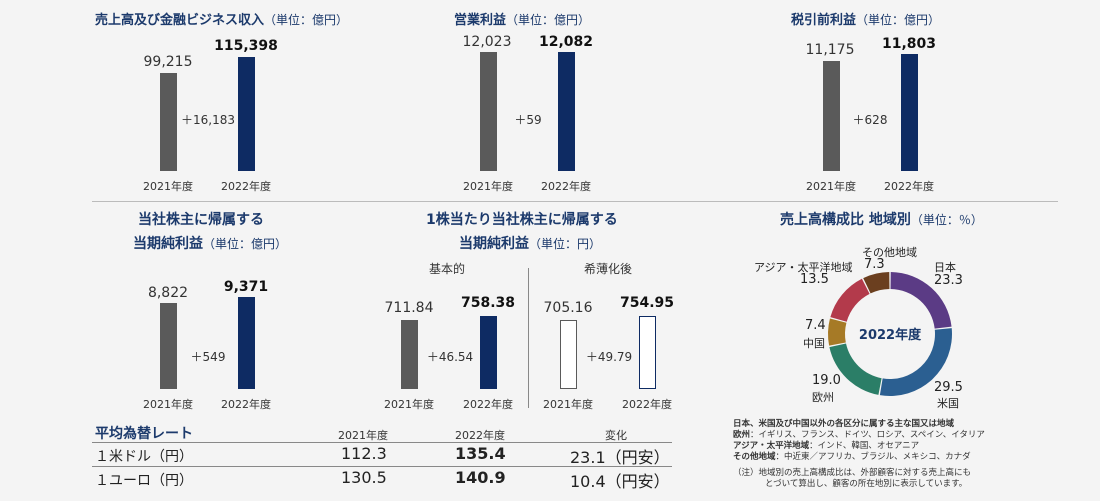 The image size is (1100, 501). Describe the element at coordinates (852, 473) in the screenshot. I see `notes-footnote-1: （注）地域別の売上高構成比は、外部顧客に対する売上高にも` at that location.